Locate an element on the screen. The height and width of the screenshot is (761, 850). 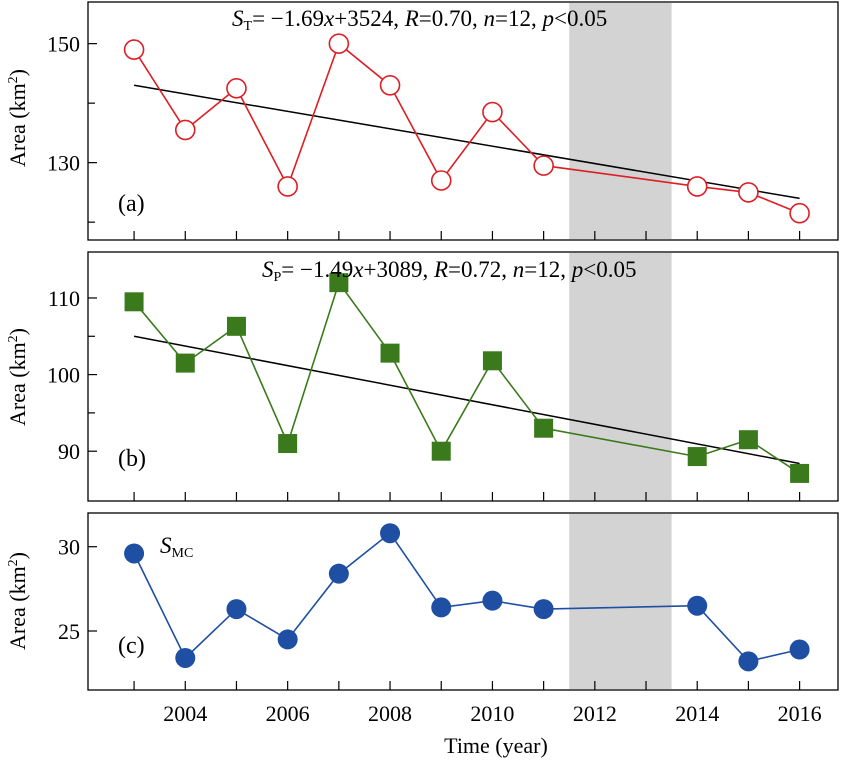
panel-b-trend-line is located at coordinates (466, 400).